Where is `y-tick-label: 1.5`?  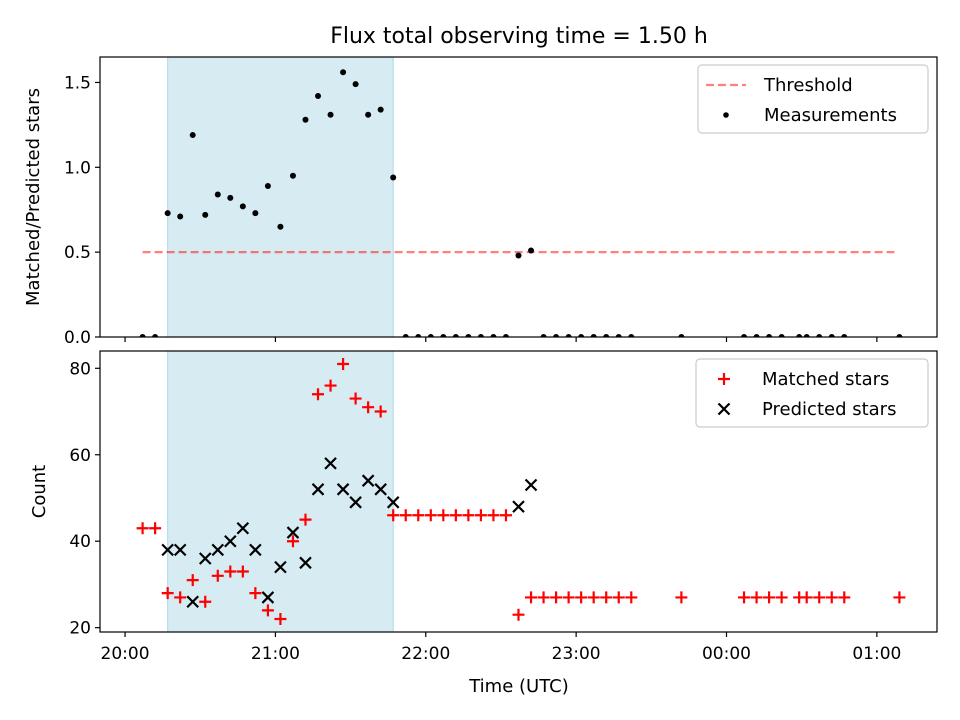
y-tick-label: 1.5 is located at coordinates (77, 83).